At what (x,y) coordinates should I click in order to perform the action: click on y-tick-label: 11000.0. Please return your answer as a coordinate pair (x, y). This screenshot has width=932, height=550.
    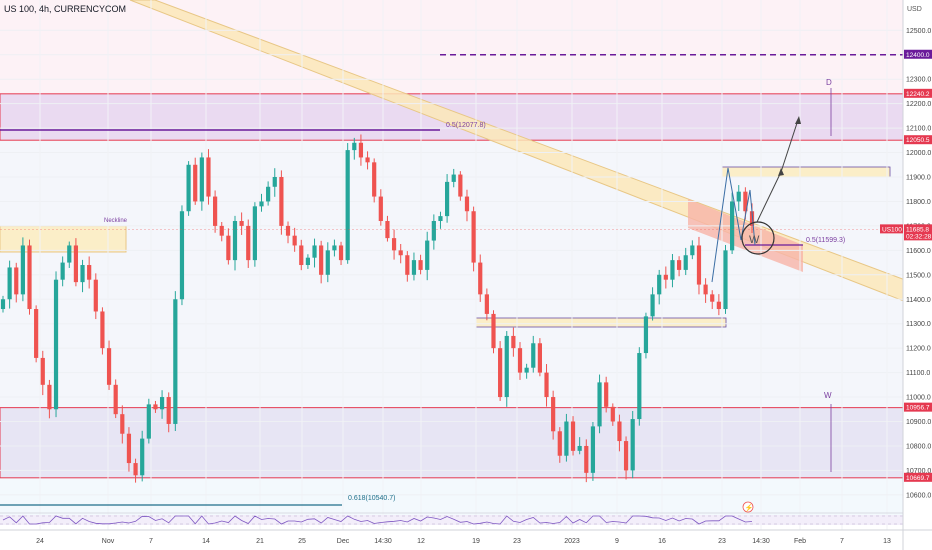
    Looking at the image, I should click on (918, 398).